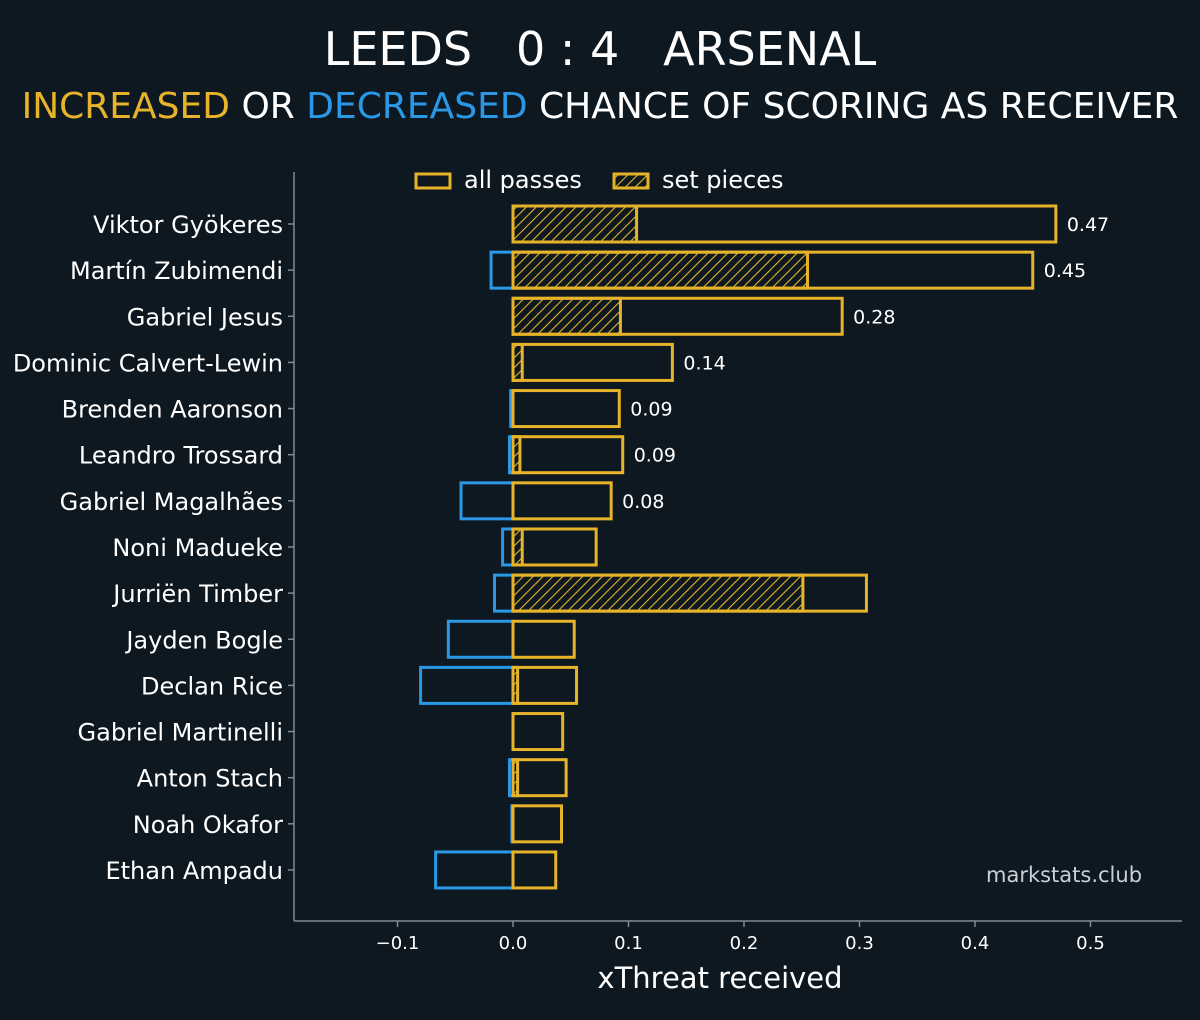 The height and width of the screenshot is (1020, 1200). What do you see at coordinates (148, 363) in the screenshot?
I see `y-tick-label: Dominic Calvert-Lewin` at bounding box center [148, 363].